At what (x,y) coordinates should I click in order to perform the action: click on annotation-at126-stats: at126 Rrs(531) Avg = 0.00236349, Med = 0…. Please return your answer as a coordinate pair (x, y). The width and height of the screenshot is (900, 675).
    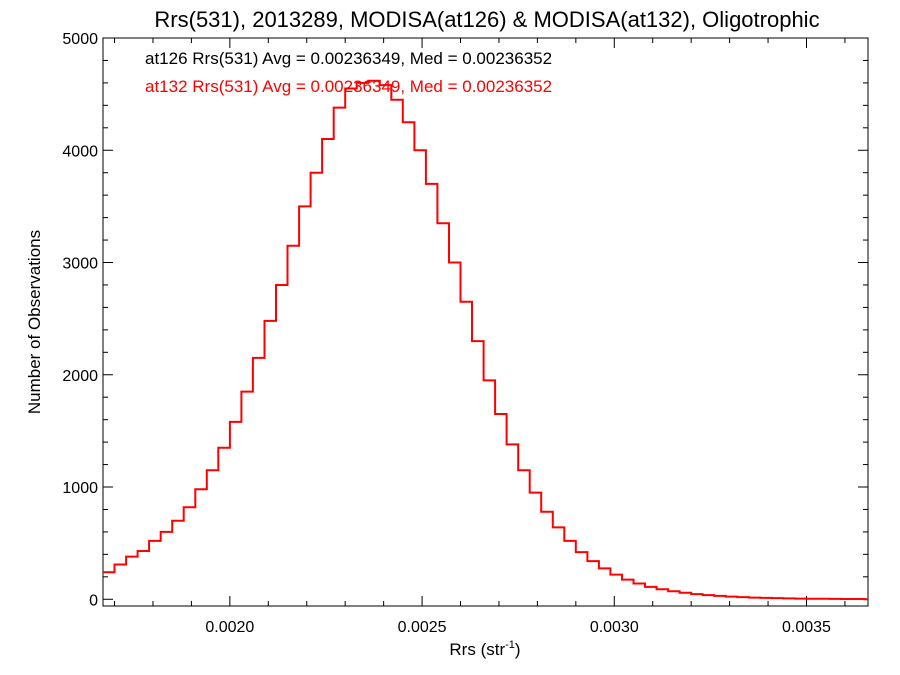
    Looking at the image, I should click on (348, 58).